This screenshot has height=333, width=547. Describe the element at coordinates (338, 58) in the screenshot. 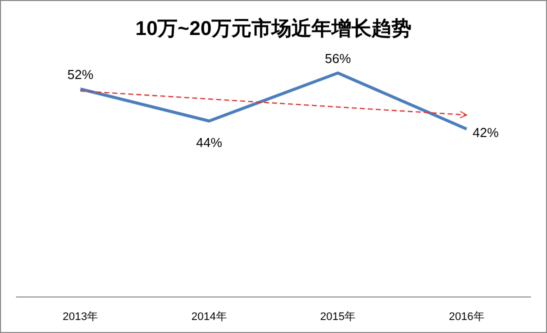

I see `data-label: 56%` at that location.